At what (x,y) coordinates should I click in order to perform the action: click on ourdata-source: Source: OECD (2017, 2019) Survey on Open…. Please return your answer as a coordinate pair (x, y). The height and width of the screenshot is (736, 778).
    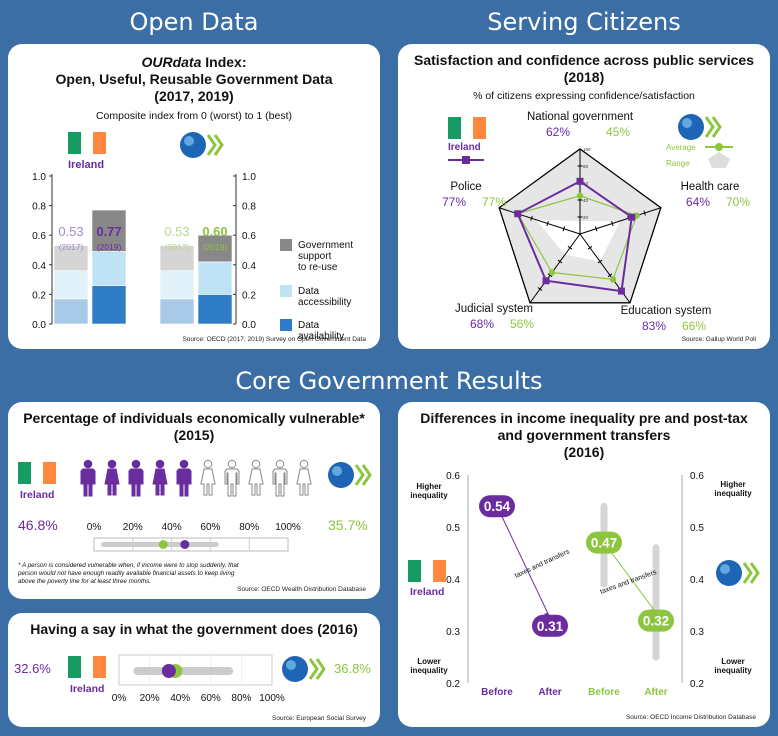
    Looking at the image, I should click on (274, 339).